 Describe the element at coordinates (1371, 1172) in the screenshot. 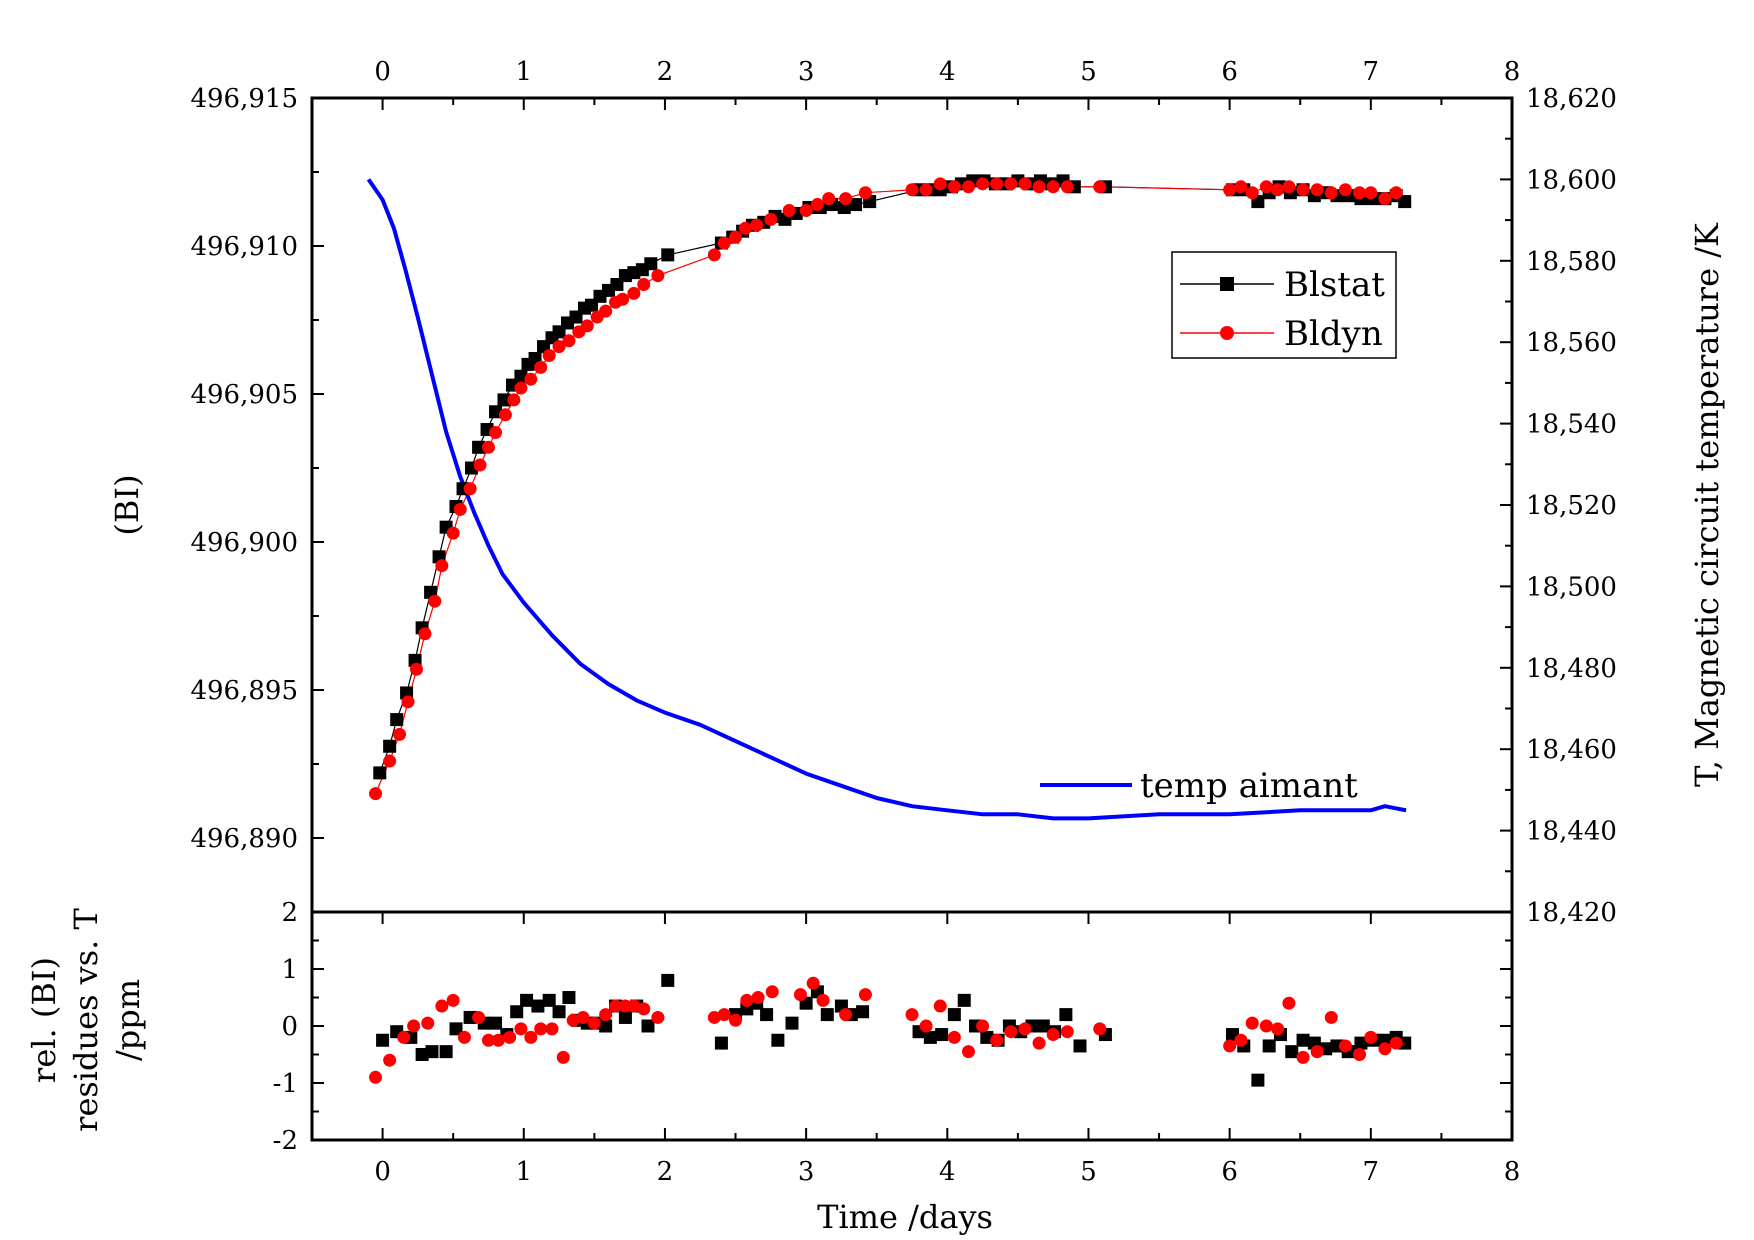

I see `bottom-x-tick-label: 7` at that location.